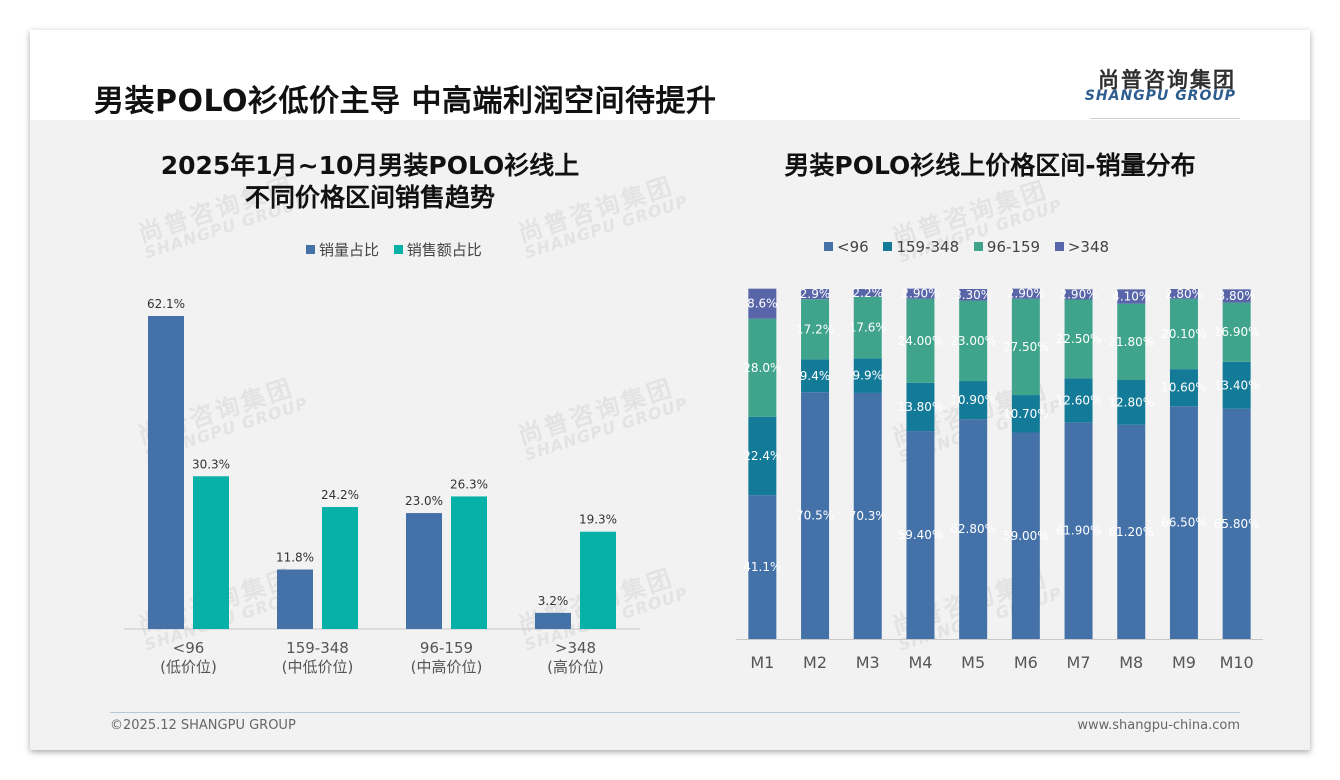 The width and height of the screenshot is (1340, 780). I want to click on legend-item-159-348: 159-348, so click(921, 247).